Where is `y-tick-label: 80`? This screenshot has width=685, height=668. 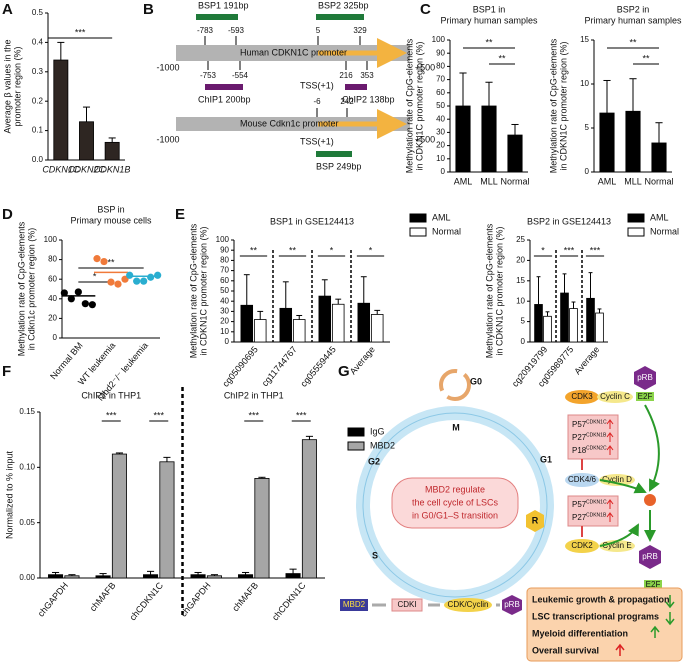 y-tick-label: 80 is located at coordinates (52, 259).